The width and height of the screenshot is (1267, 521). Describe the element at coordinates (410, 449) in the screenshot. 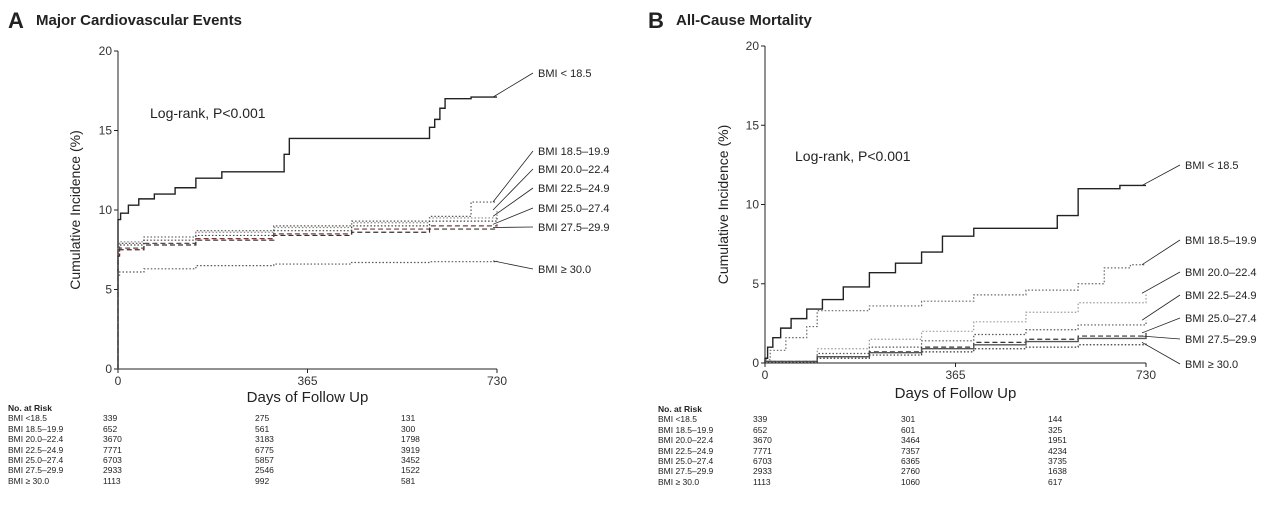

I see `risk-cell: 3919` at that location.